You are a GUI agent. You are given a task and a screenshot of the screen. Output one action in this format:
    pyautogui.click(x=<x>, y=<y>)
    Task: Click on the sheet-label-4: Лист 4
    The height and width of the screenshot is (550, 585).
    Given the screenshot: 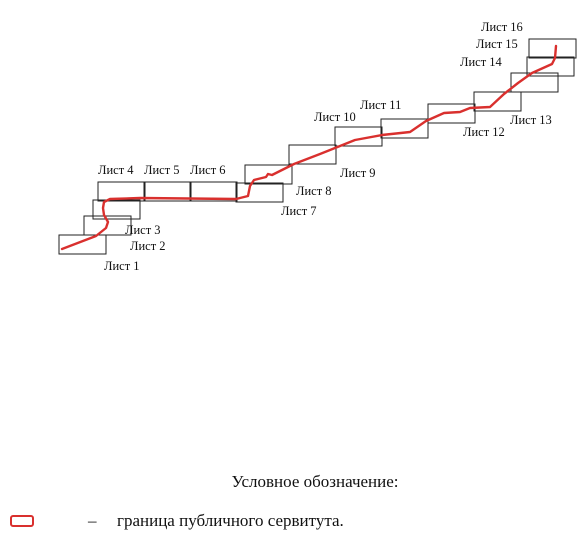 What is the action you would take?
    pyautogui.click(x=116, y=170)
    